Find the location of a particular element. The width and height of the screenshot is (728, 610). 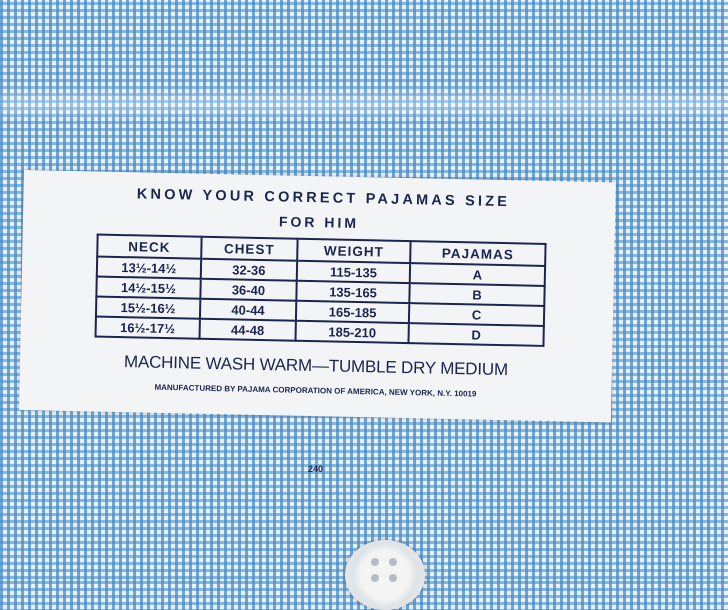

cell: A is located at coordinates (477, 274).